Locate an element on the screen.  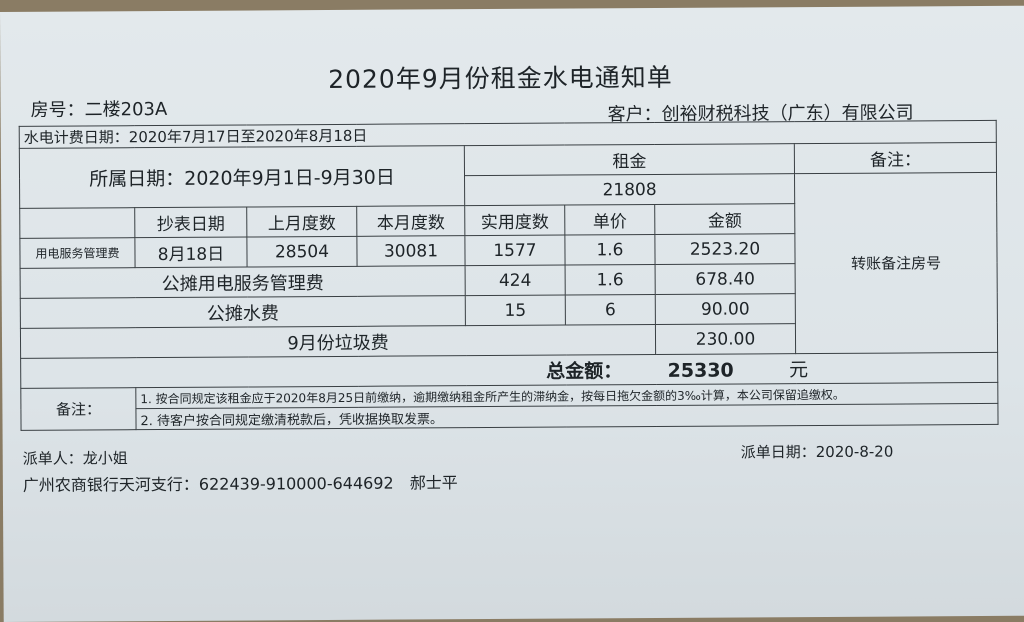
header-used: 实用度数 is located at coordinates (514, 220).